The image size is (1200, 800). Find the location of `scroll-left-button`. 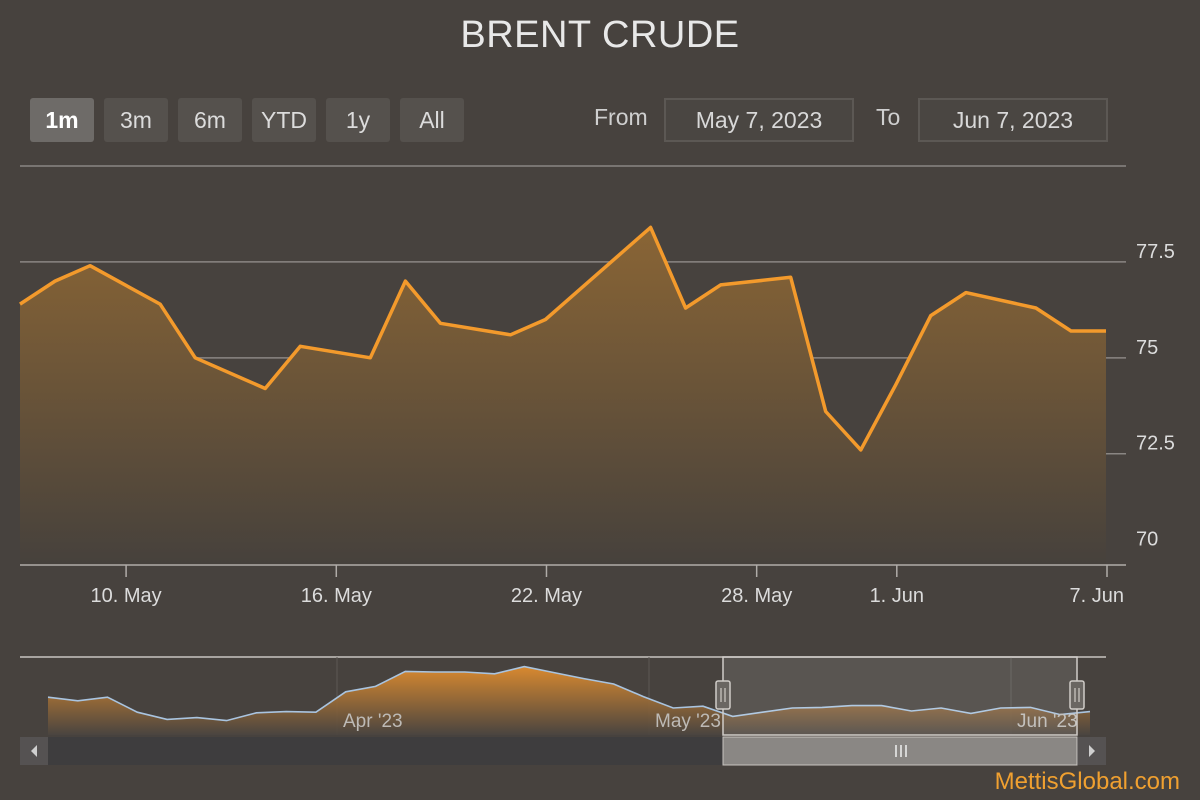

scroll-left-button is located at coordinates (34, 751).